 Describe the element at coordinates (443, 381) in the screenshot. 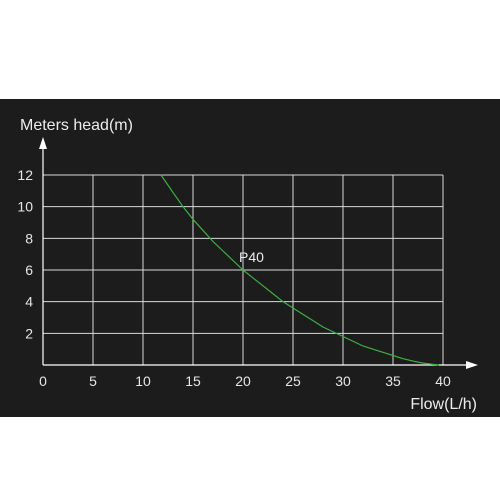

I see `x-tick-label: 40` at that location.